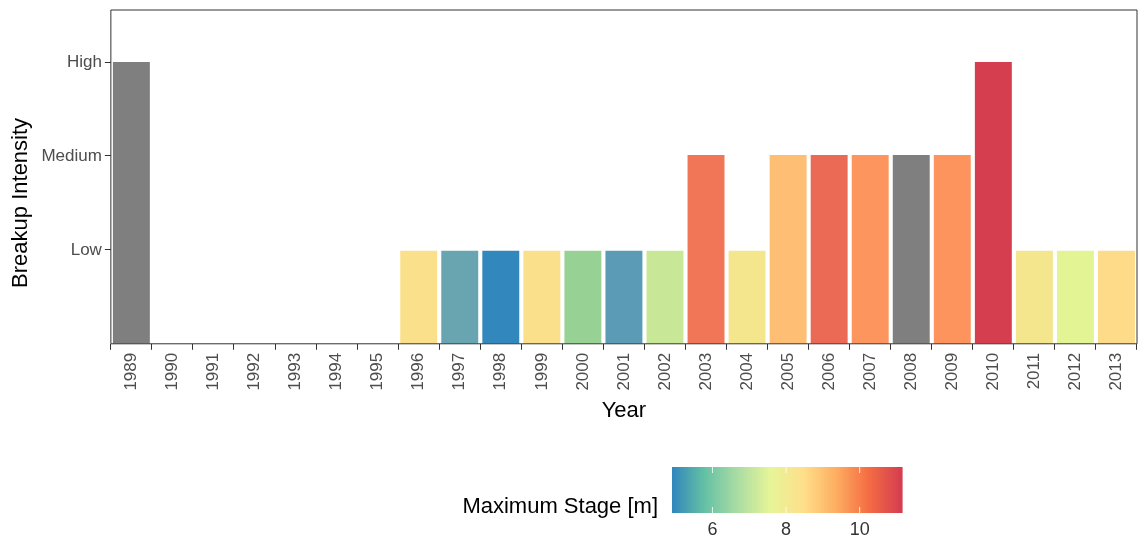  Describe the element at coordinates (84, 61) in the screenshot. I see `category-label: High` at that location.